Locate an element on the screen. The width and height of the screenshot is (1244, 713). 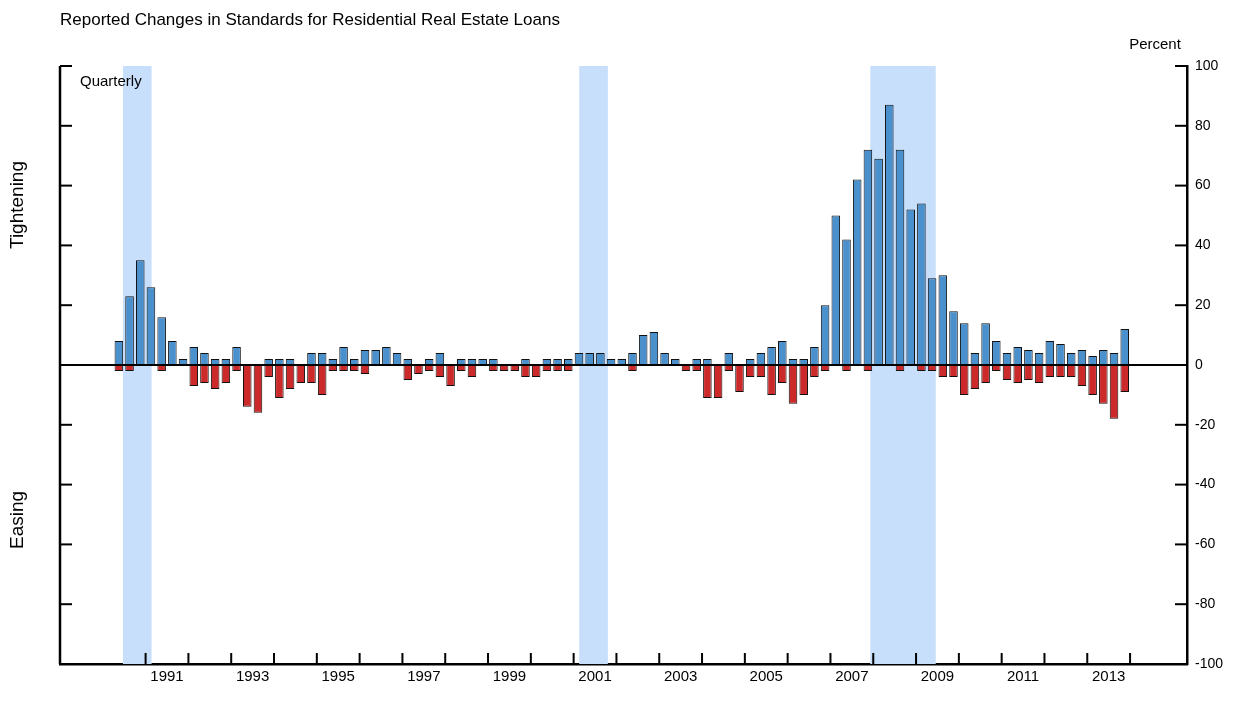
y-tick-label: -20 is located at coordinates (1205, 423).